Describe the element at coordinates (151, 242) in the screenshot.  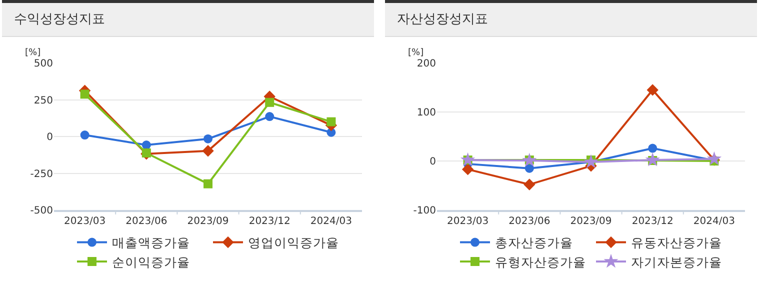
I see `legend-label: 매출액증가율` at that location.